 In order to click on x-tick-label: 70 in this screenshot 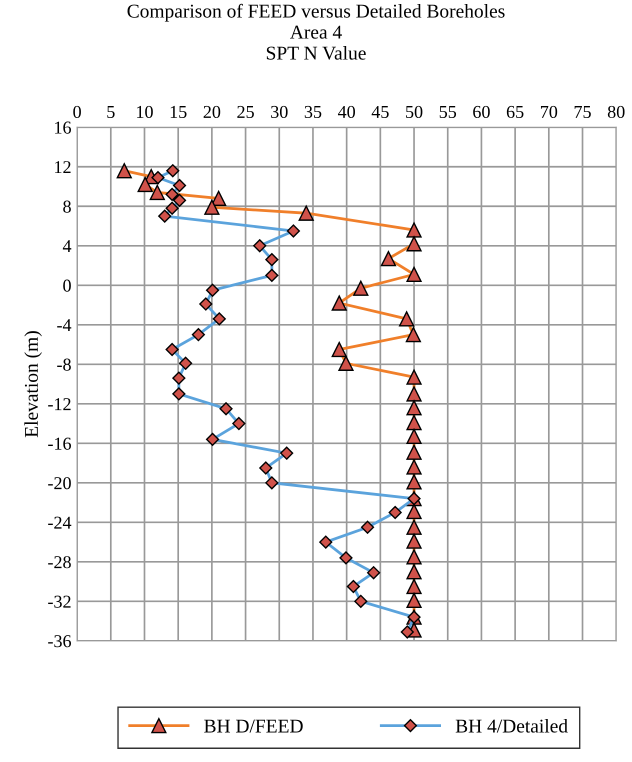, I will do `click(549, 112)`.